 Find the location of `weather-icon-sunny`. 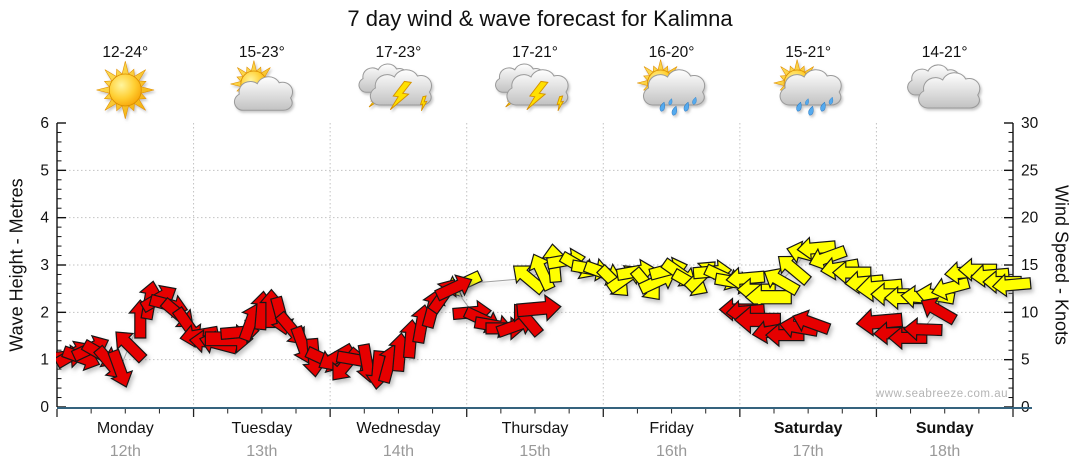

weather-icon-sunny is located at coordinates (125, 90).